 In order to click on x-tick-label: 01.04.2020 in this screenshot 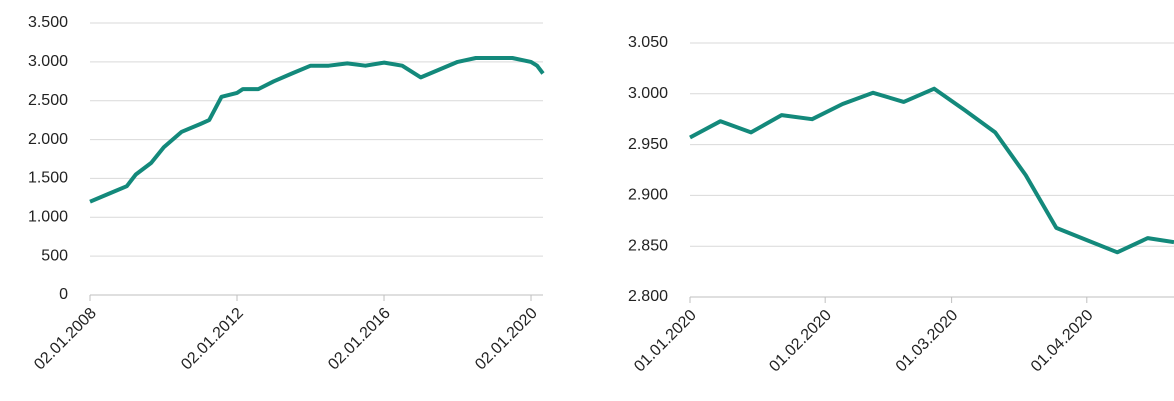, I will do `click(1062, 341)`.